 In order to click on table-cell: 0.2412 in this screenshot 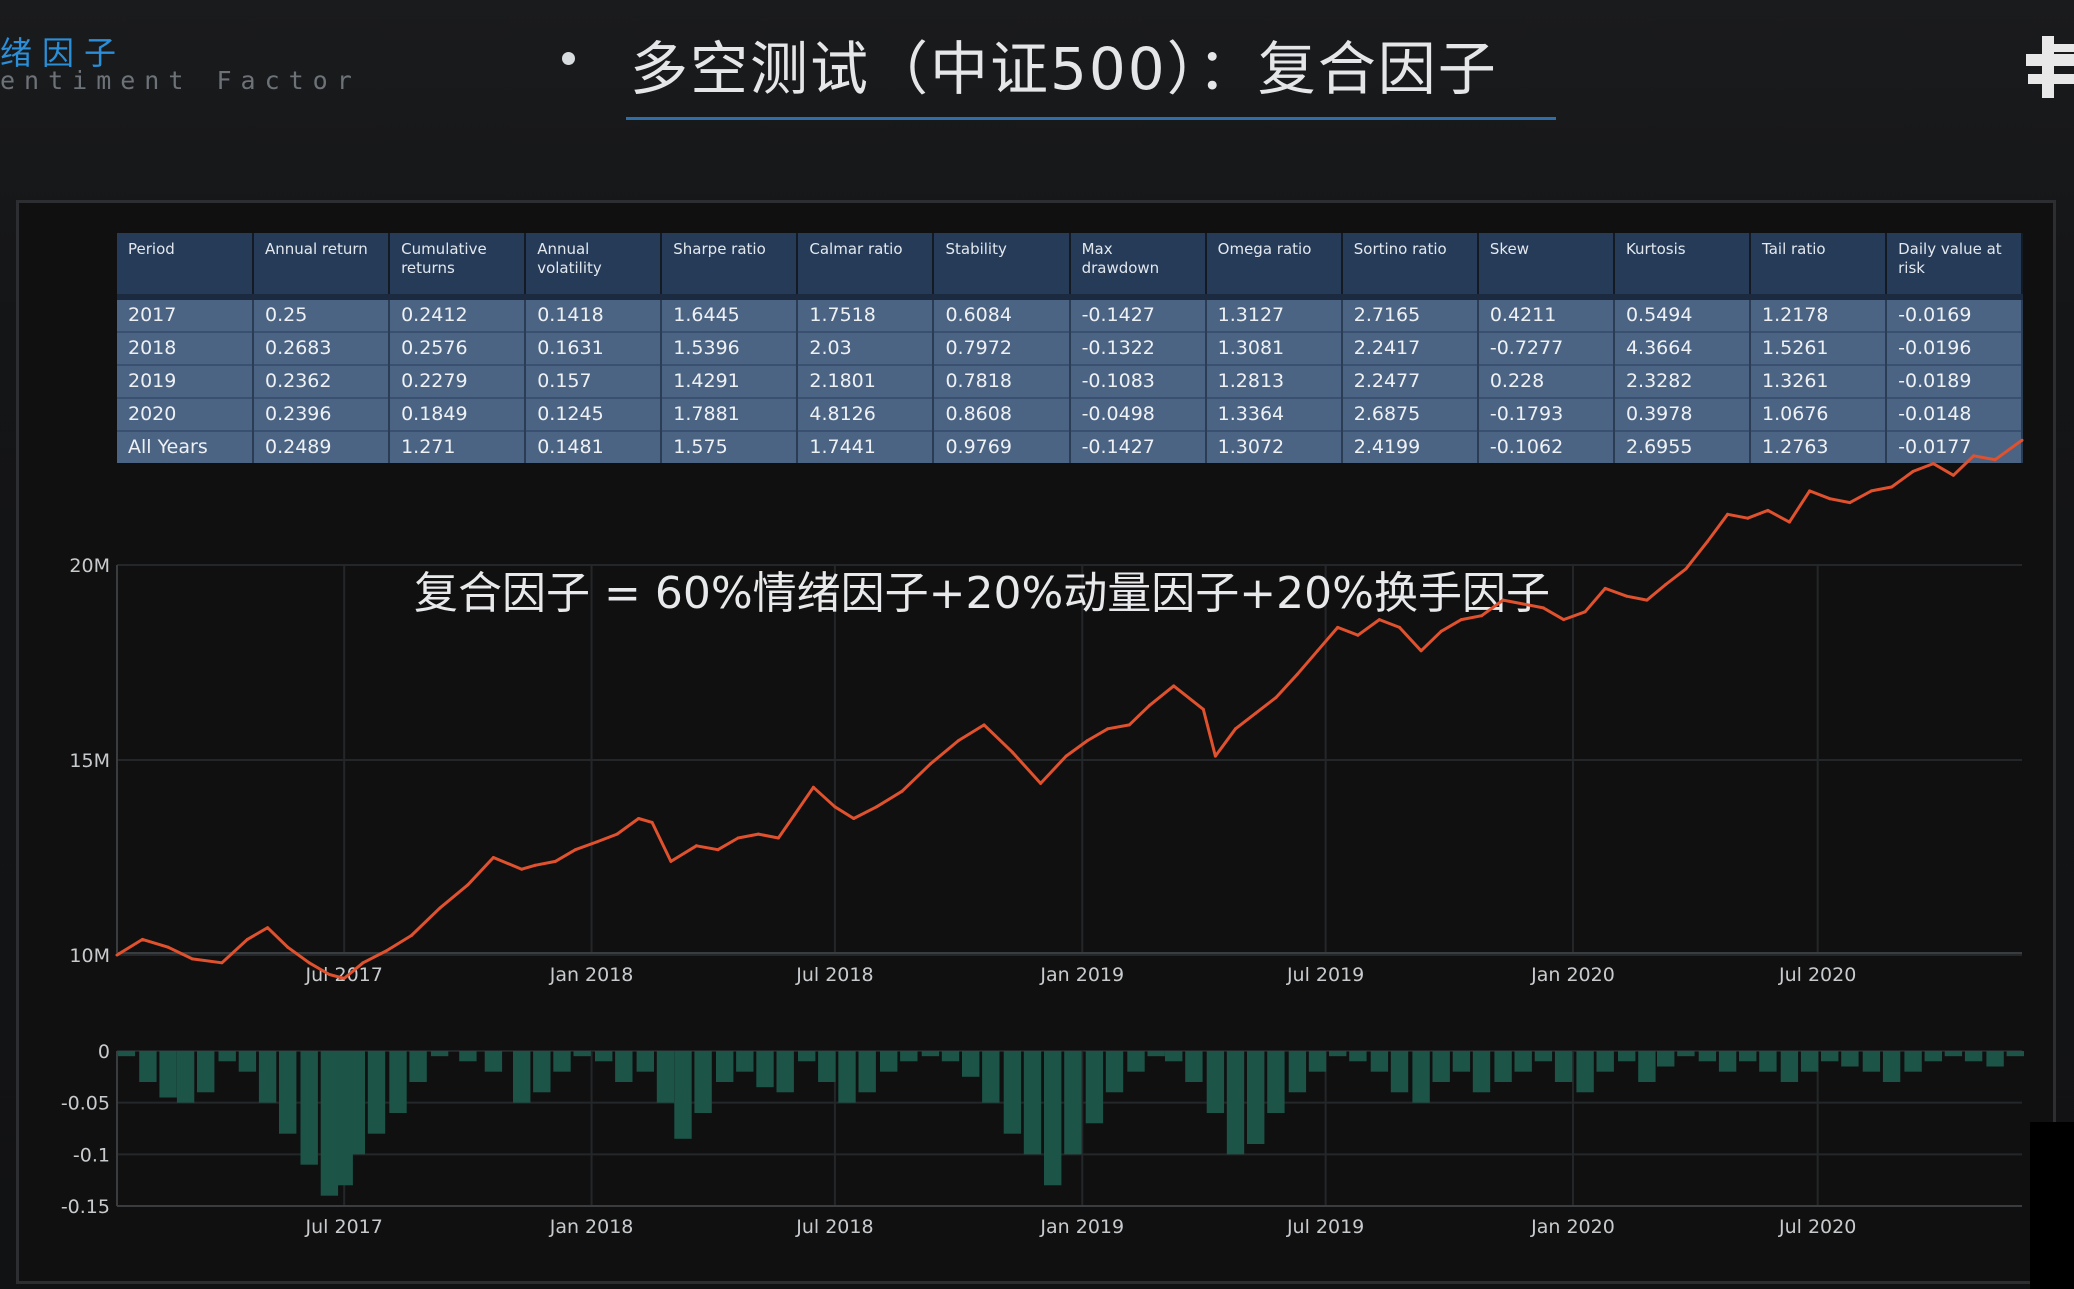, I will do `click(458, 313)`.